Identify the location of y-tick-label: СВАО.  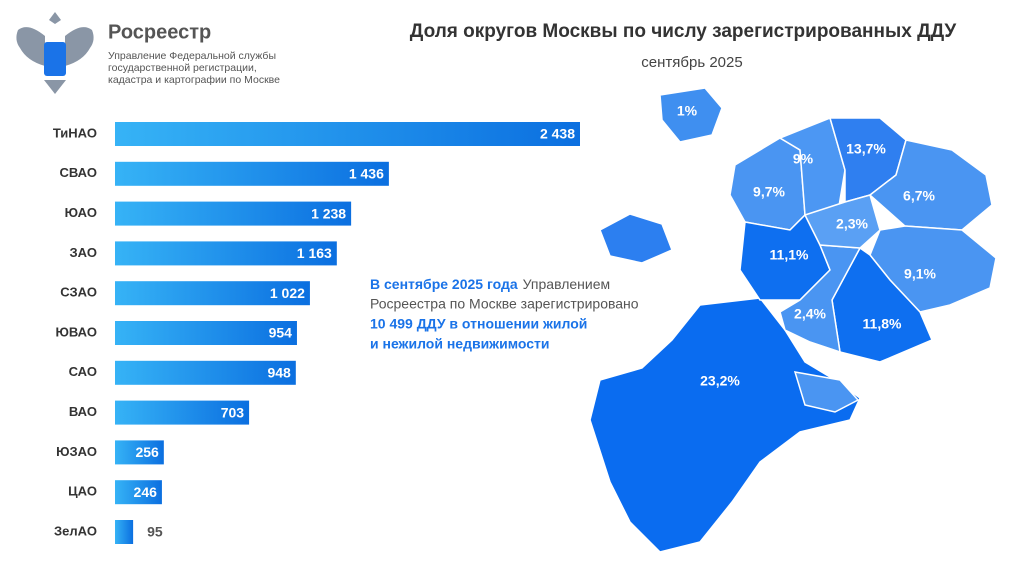
(78, 172).